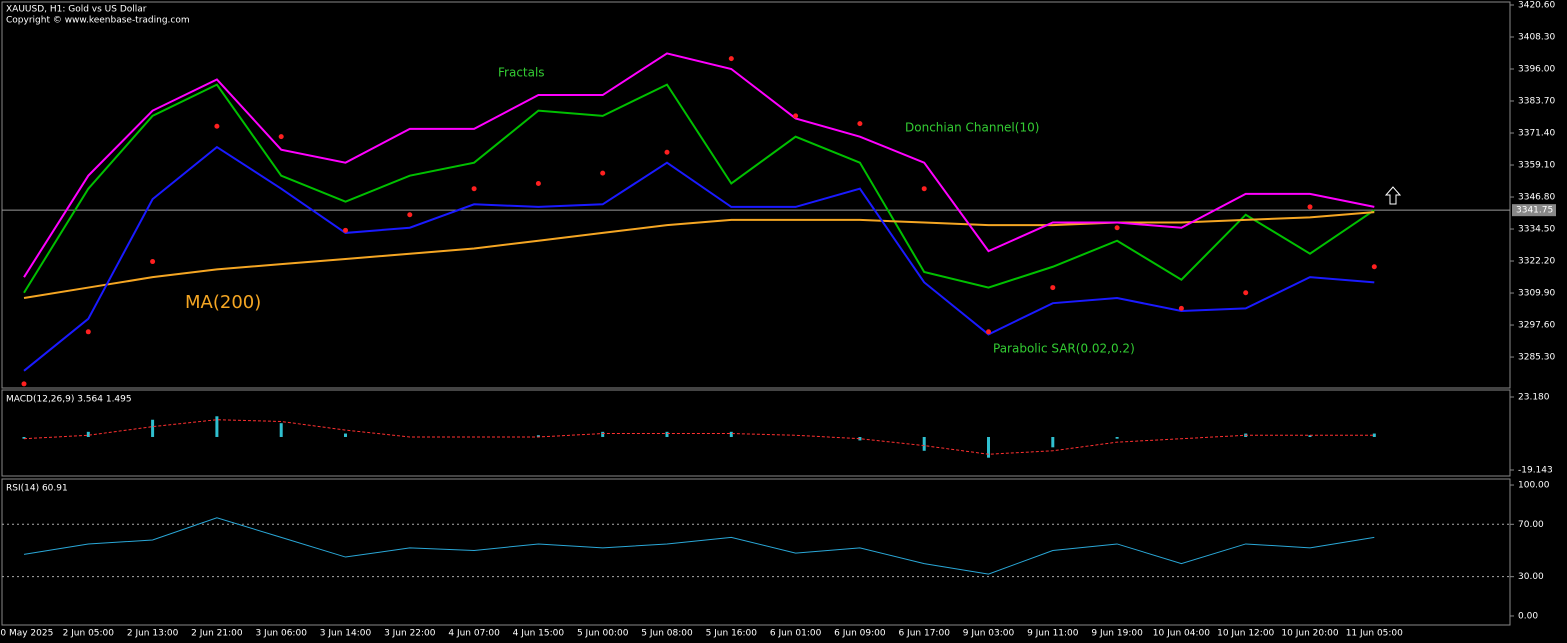  Describe the element at coordinates (1535, 471) in the screenshot. I see `y-tick-label: -19.143` at that location.